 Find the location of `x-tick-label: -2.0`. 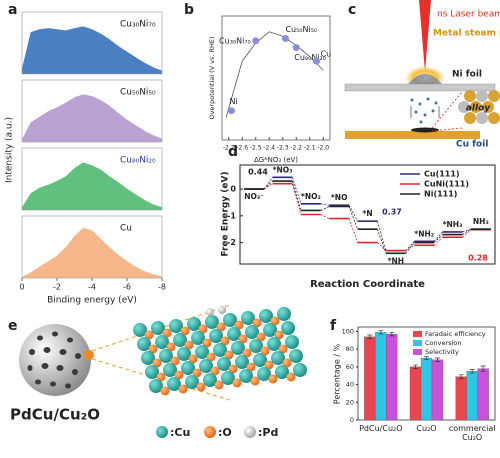

x-tick-label: -2.0 is located at coordinates (323, 148).